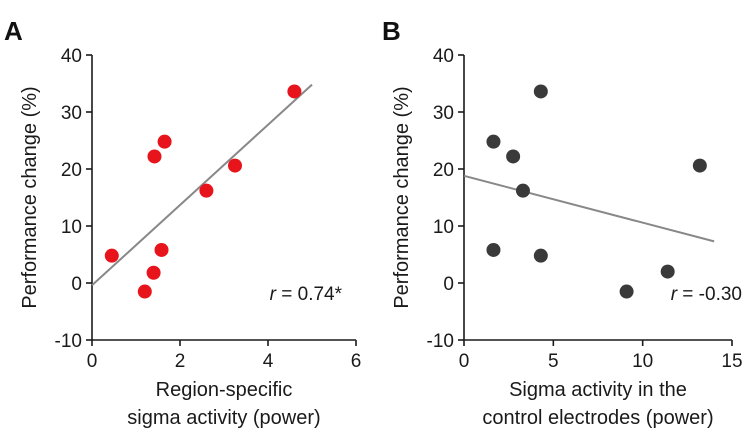 This screenshot has height=437, width=748. I want to click on correlation-annotation: r = -0.30, so click(706, 294).